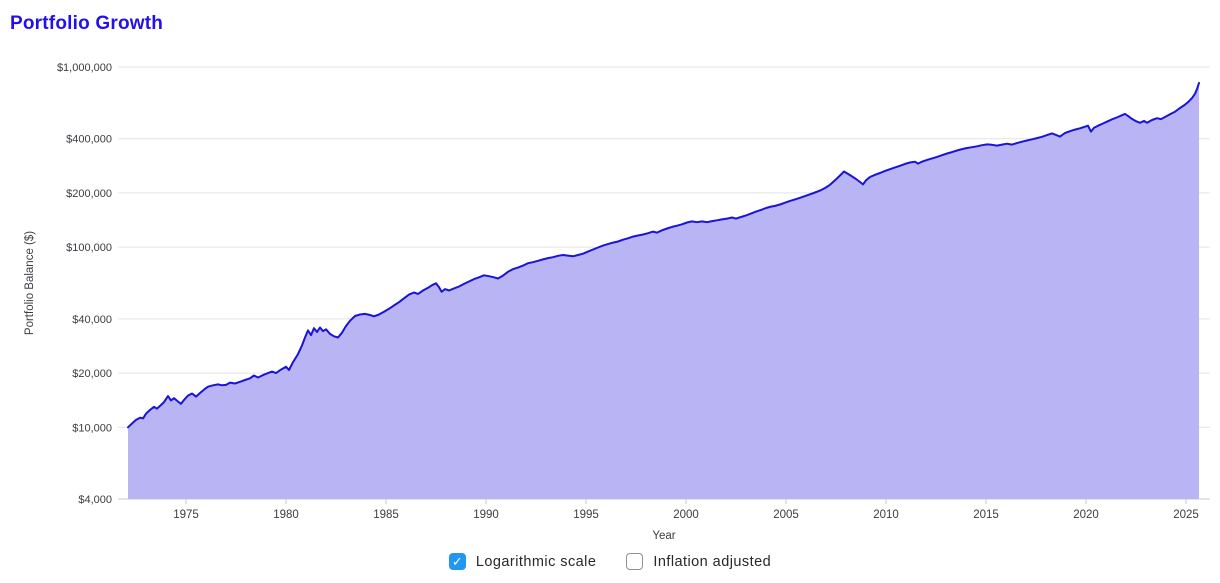 Image resolution: width=1220 pixels, height=583 pixels. I want to click on y-tick-label: $200,000, so click(89, 194).